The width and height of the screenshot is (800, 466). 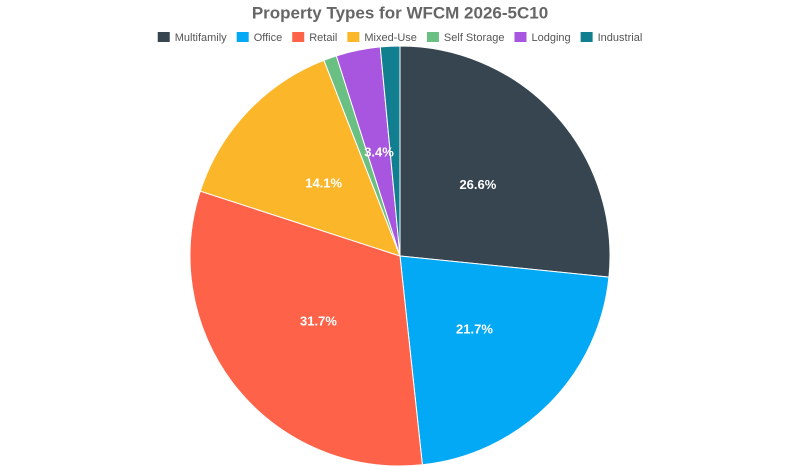 What do you see at coordinates (323, 38) in the screenshot?
I see `legend-label: Retail` at bounding box center [323, 38].